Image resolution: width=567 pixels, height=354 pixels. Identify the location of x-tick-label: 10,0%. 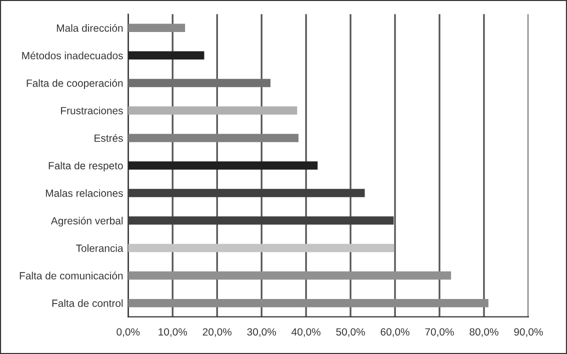
(173, 332).